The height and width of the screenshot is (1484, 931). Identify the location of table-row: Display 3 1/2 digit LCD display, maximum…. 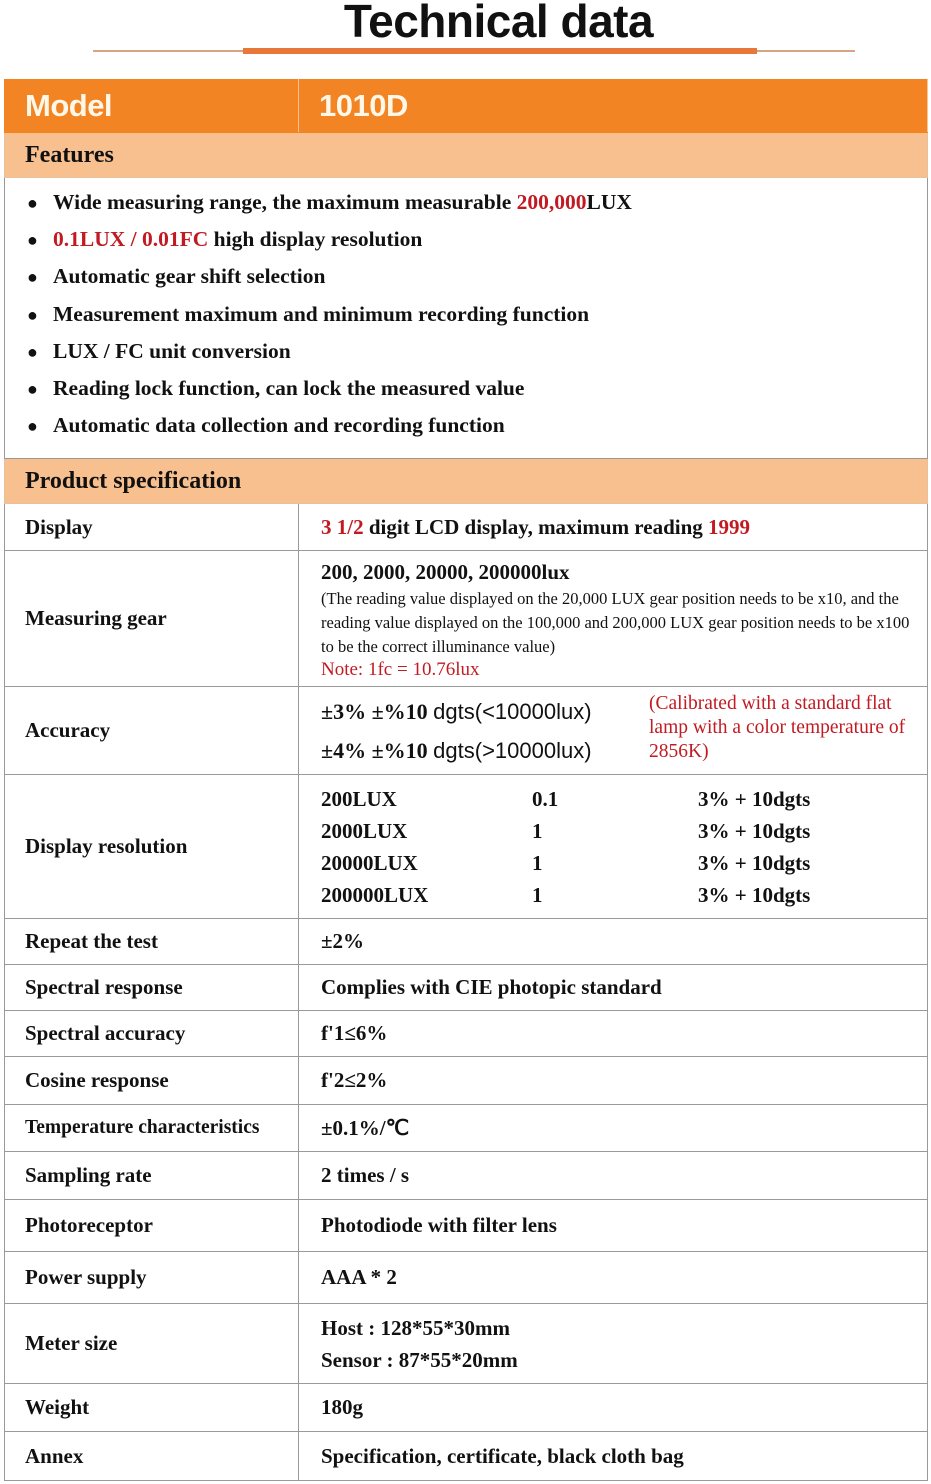
(466, 527).